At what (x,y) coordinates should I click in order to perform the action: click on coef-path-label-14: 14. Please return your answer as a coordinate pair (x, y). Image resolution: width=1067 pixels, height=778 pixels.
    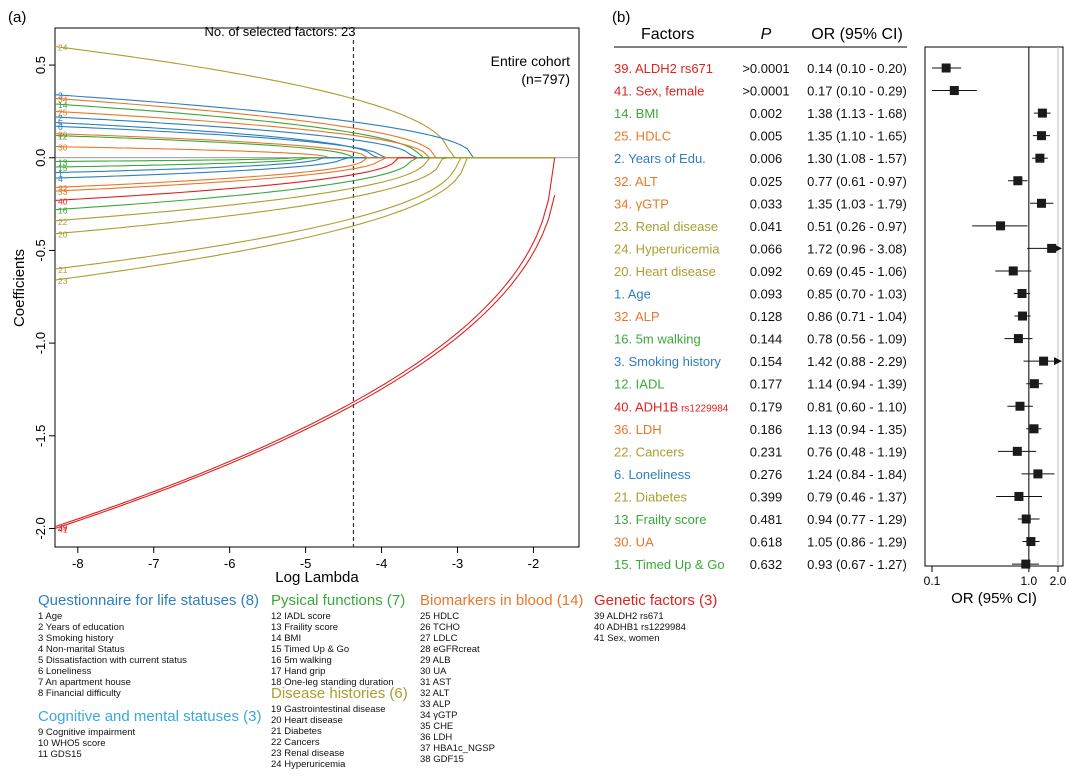
    Looking at the image, I should click on (63, 105).